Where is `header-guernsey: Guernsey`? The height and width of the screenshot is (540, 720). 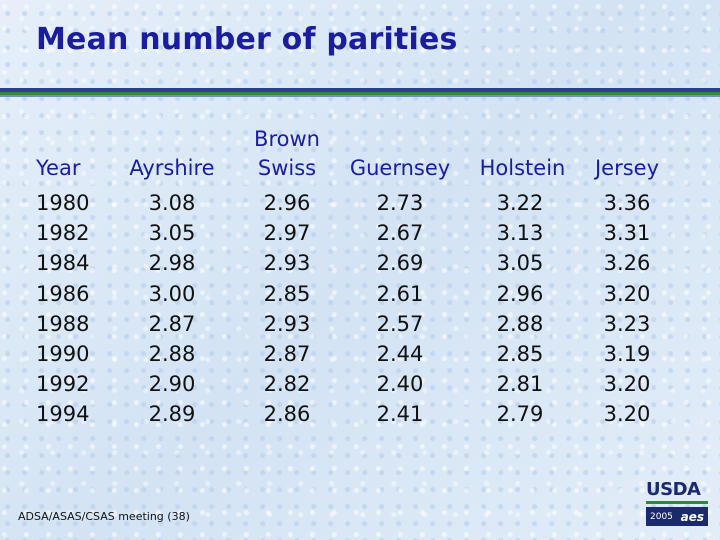
header-guernsey: Guernsey is located at coordinates (400, 168).